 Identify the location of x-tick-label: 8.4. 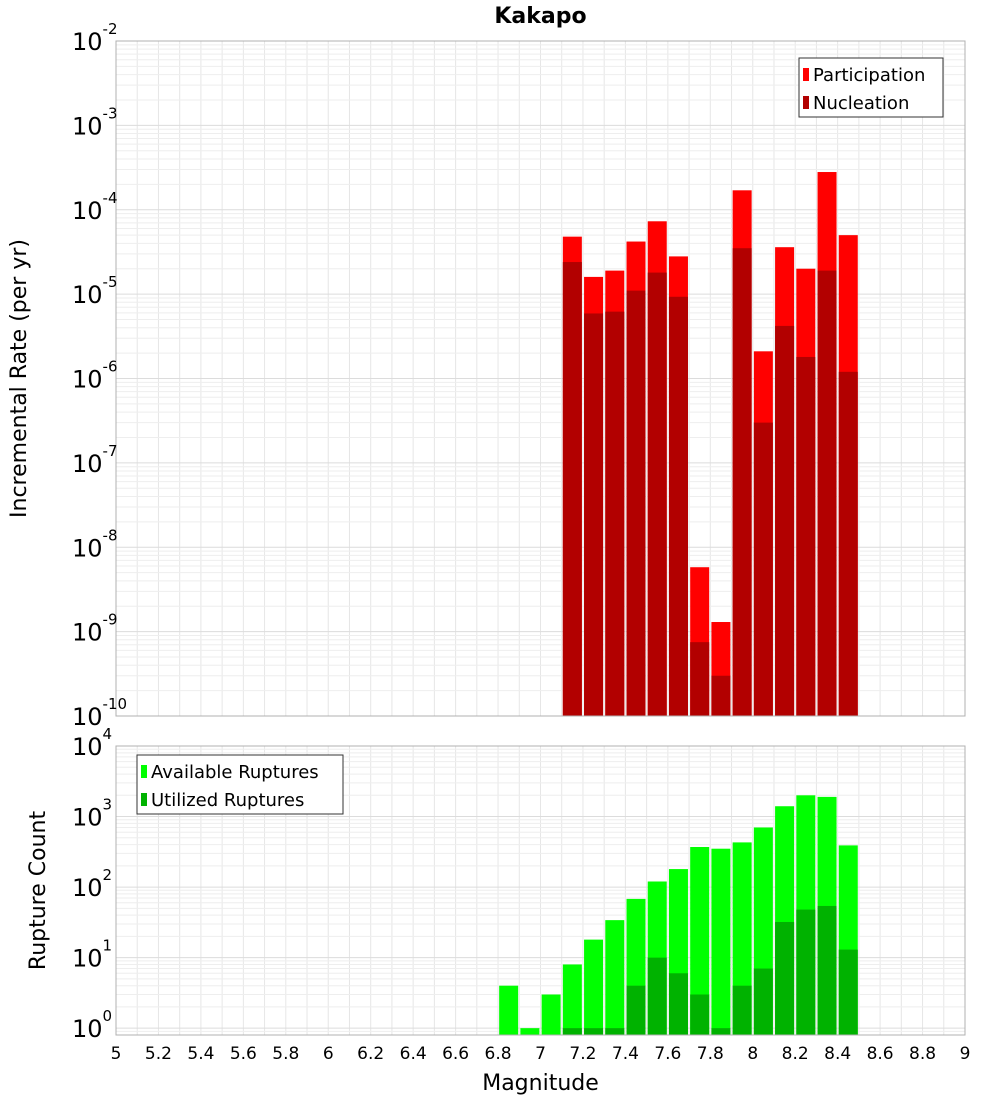
(837, 1054).